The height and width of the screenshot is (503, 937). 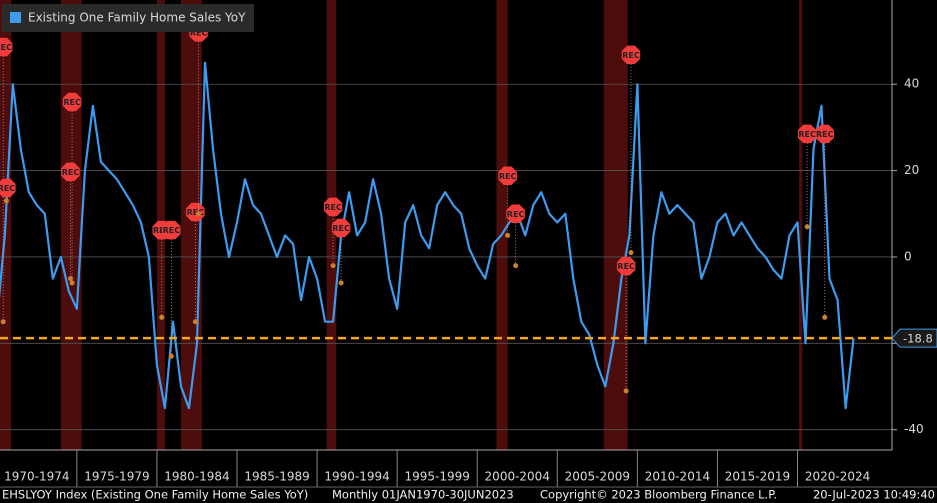 What do you see at coordinates (908, 256) in the screenshot?
I see `y-tick-label: 0` at bounding box center [908, 256].